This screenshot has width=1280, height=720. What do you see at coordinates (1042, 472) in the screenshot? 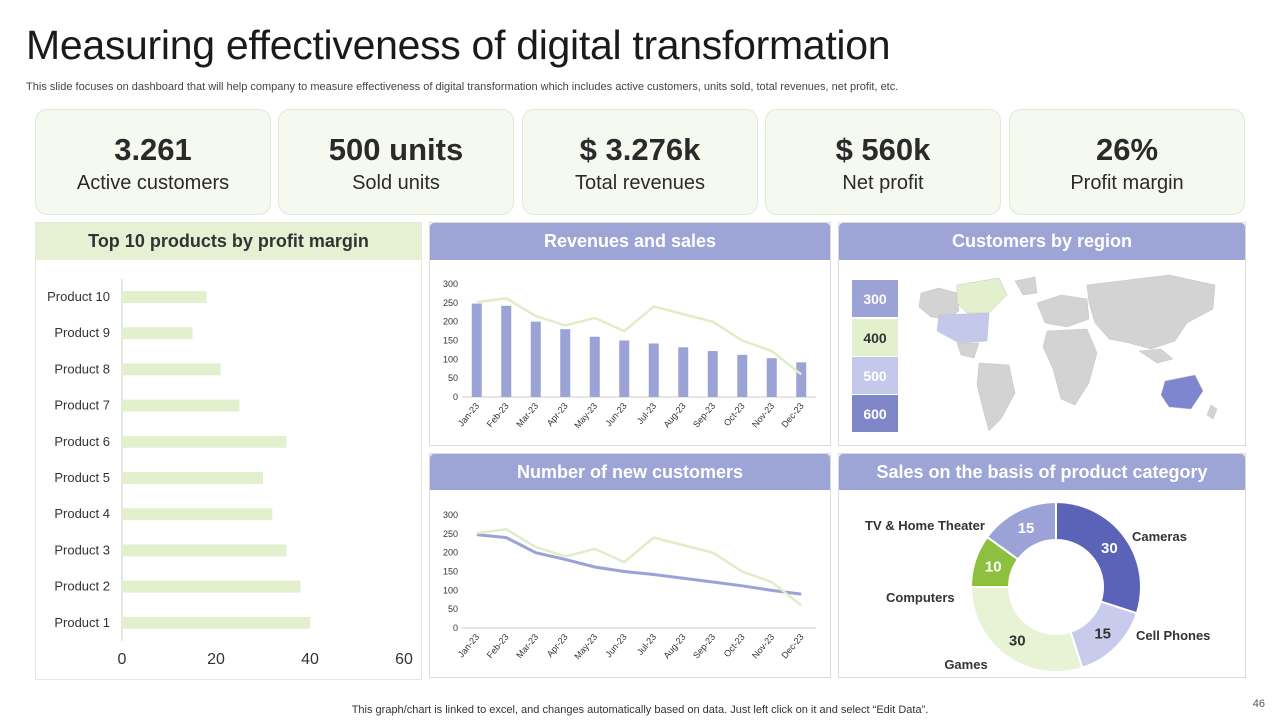
I see `panel-title: Sales on the basis of product category` at bounding box center [1042, 472].